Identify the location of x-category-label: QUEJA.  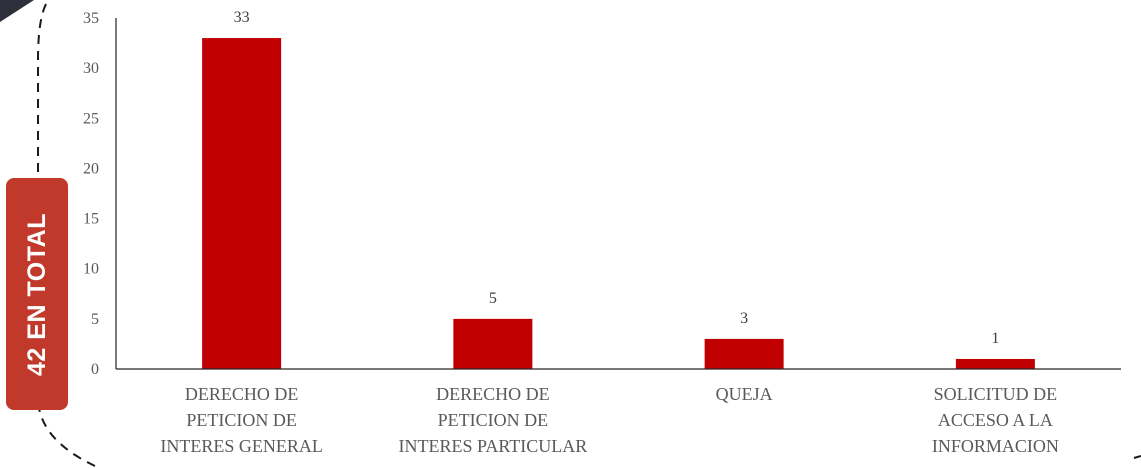
(744, 394).